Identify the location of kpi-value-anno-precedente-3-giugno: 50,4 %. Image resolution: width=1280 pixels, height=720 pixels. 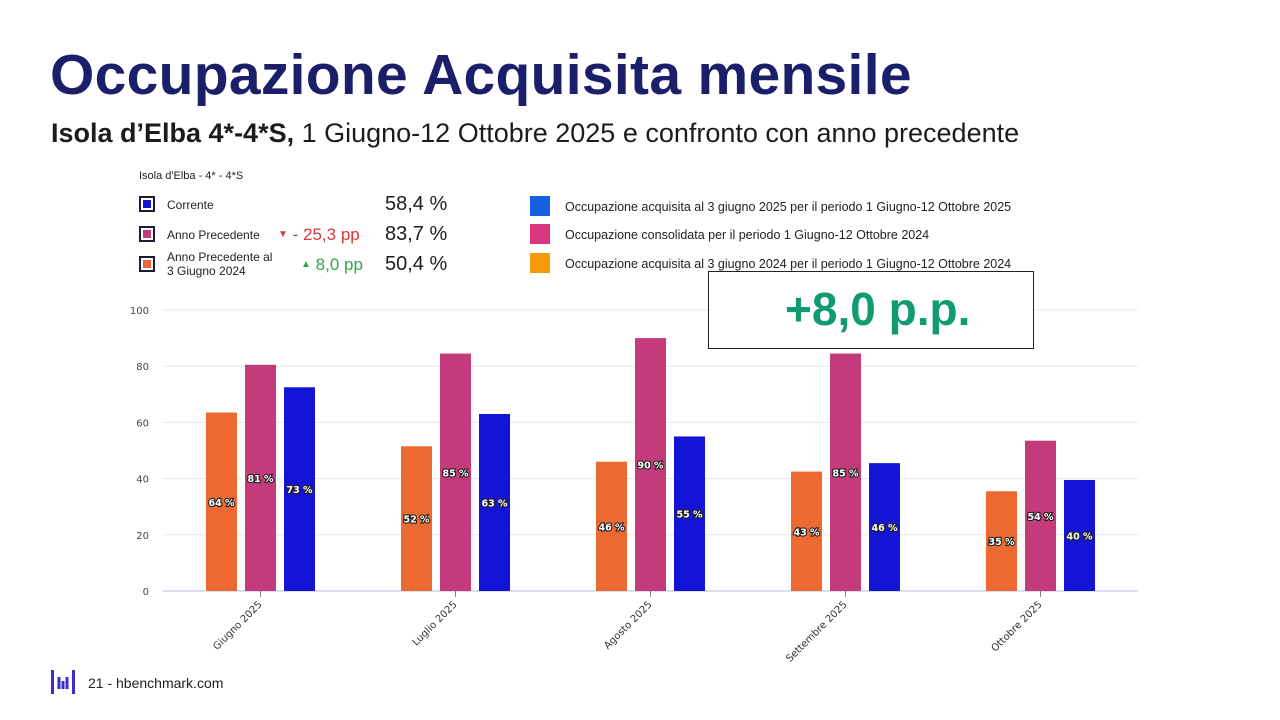
(416, 264).